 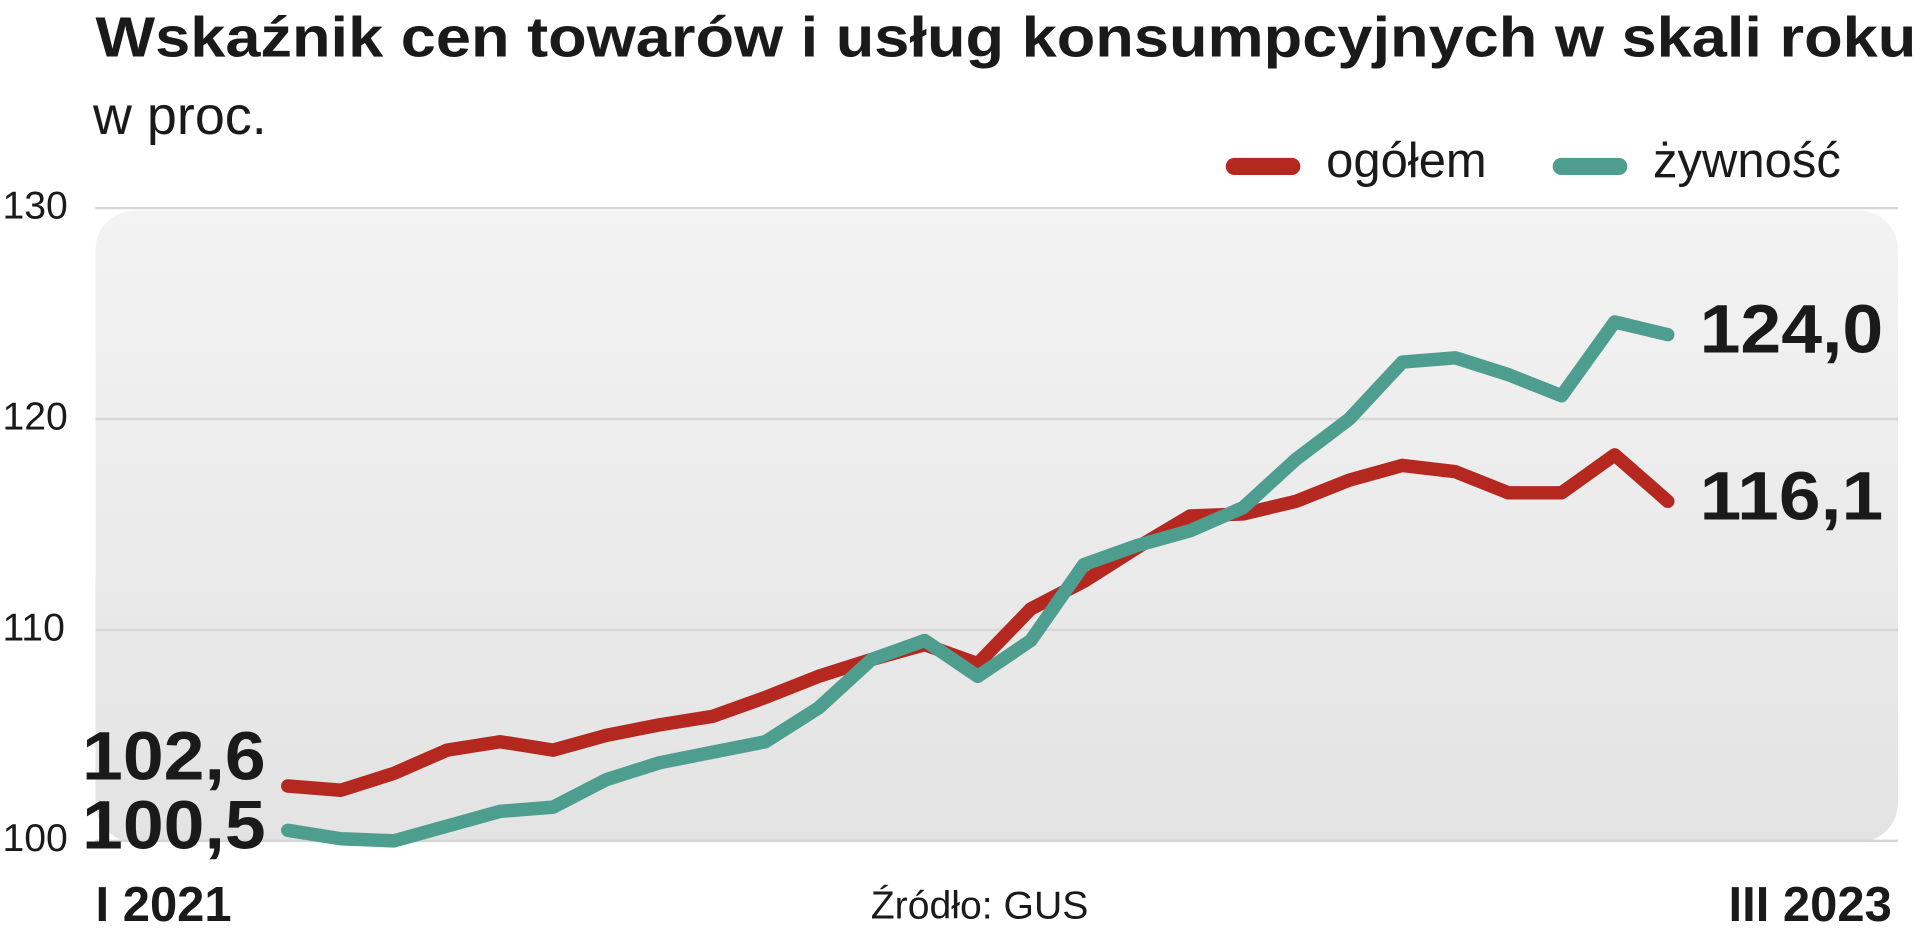 What do you see at coordinates (1809, 905) in the screenshot?
I see `x-tick-label: III 2023` at bounding box center [1809, 905].